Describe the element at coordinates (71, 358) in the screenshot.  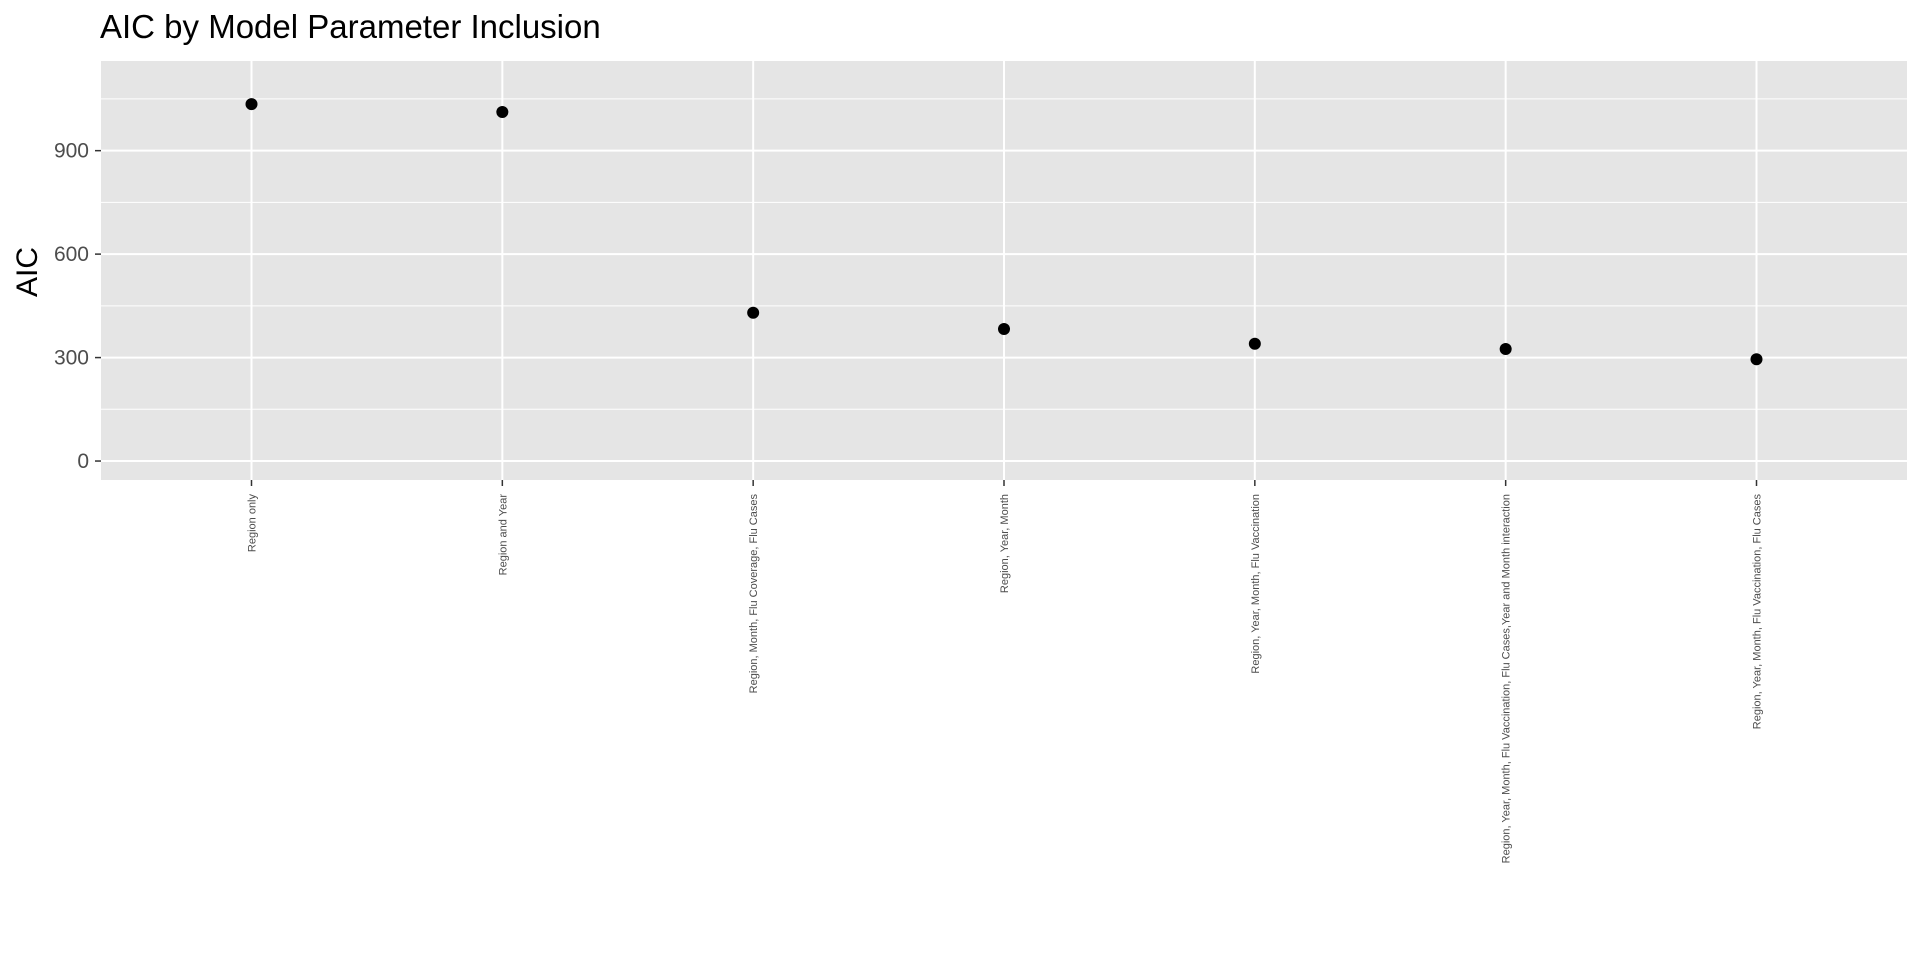
I see `y-tick-label: 300` at that location.